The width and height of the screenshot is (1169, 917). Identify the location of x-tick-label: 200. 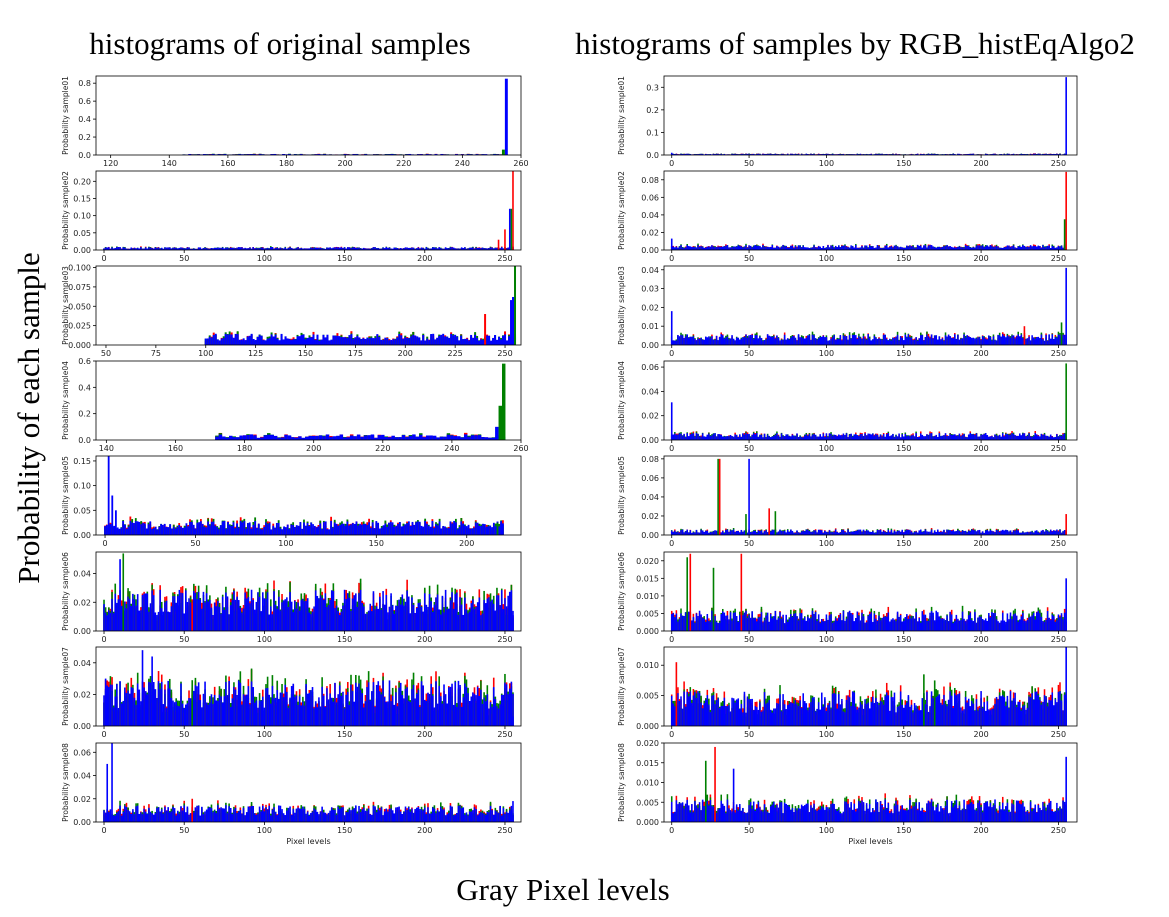
(313, 448).